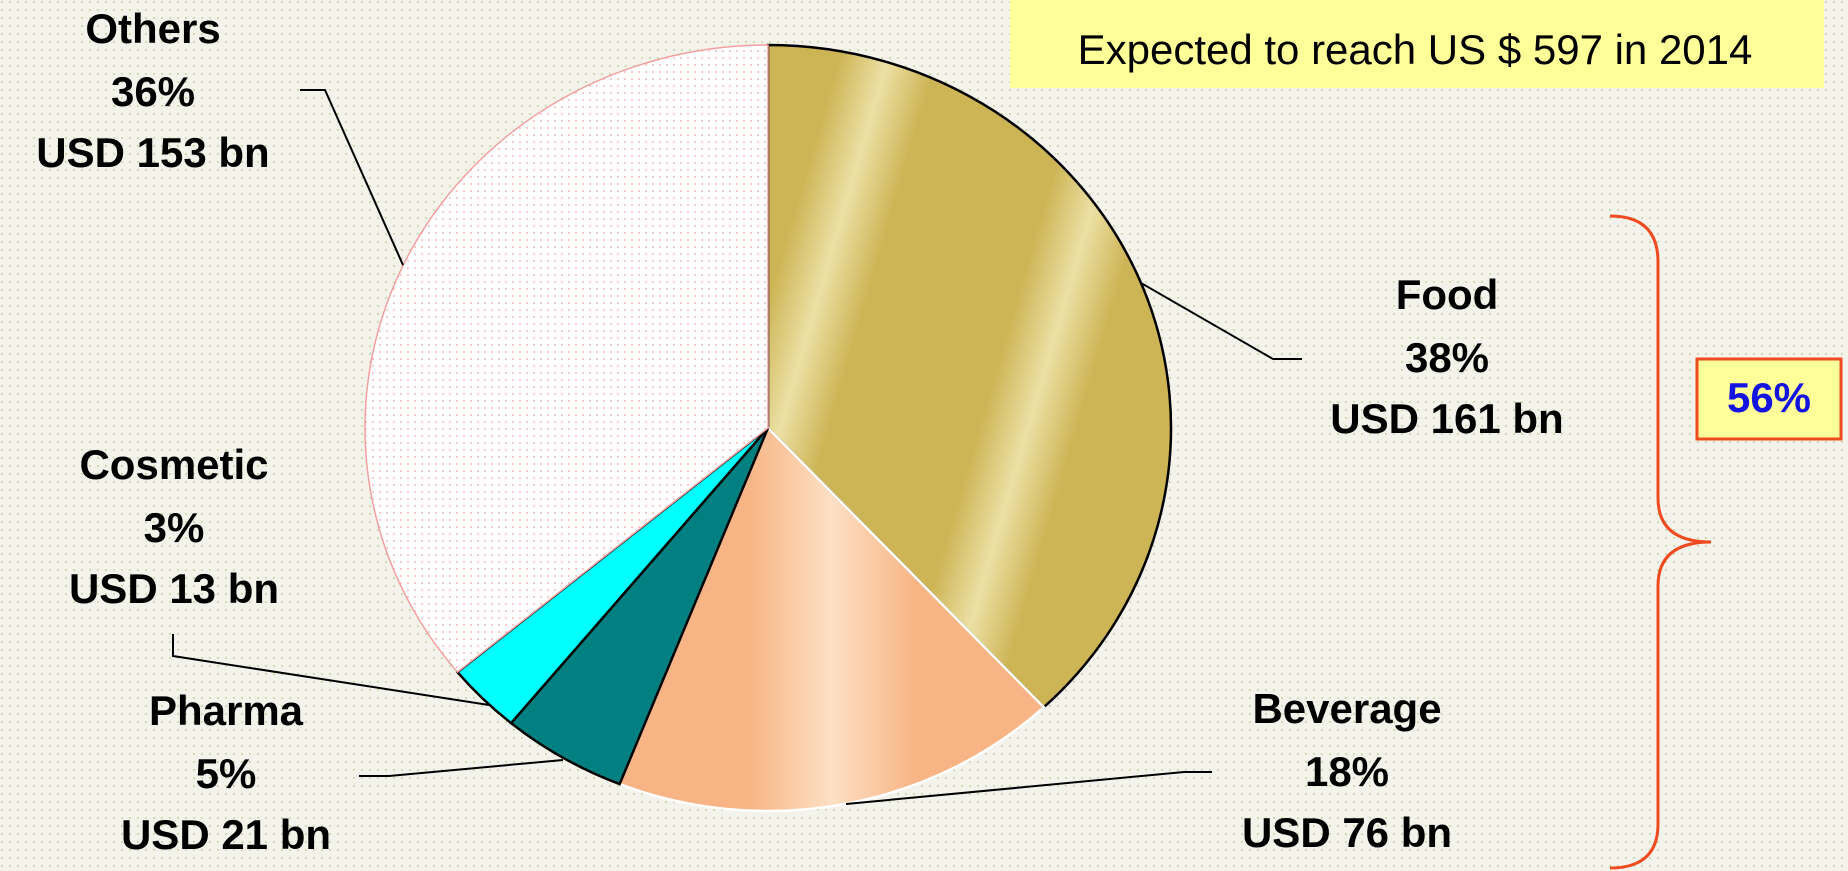 The height and width of the screenshot is (871, 1848). I want to click on annotation: Expected to reach US $ 597 in 2014, so click(1415, 49).